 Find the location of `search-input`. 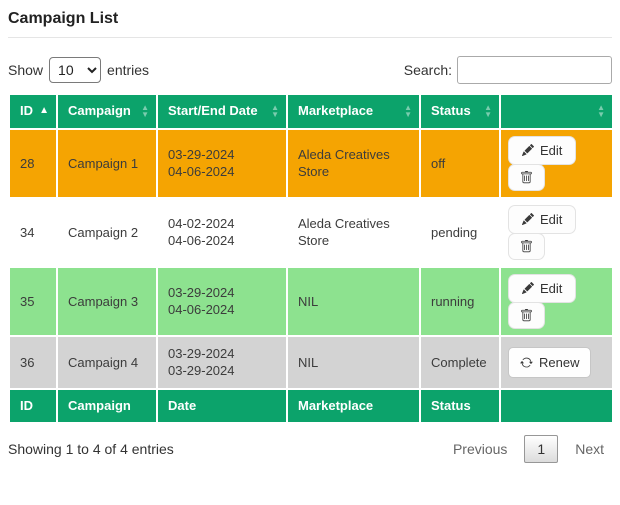

search-input is located at coordinates (534, 70).